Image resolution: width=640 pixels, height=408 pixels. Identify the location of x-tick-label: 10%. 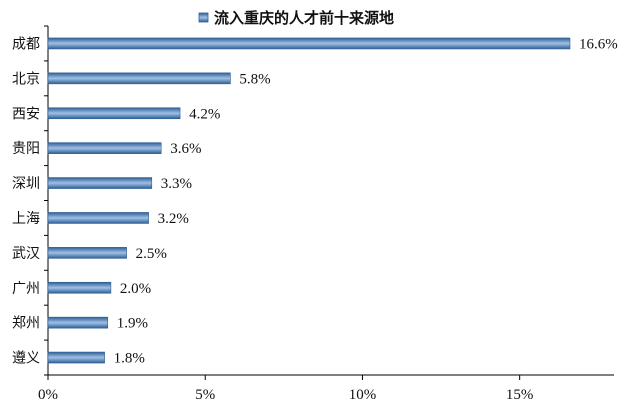
(363, 395).